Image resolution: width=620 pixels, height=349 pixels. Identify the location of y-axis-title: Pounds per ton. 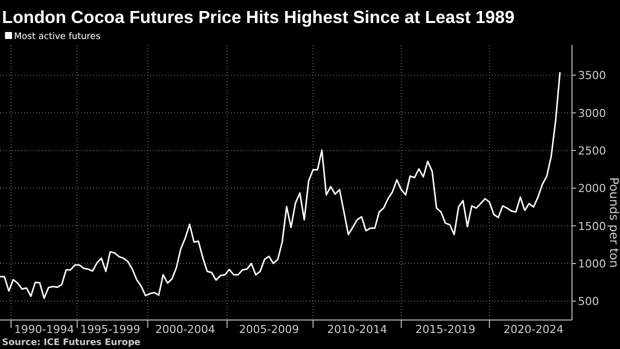
(613, 222).